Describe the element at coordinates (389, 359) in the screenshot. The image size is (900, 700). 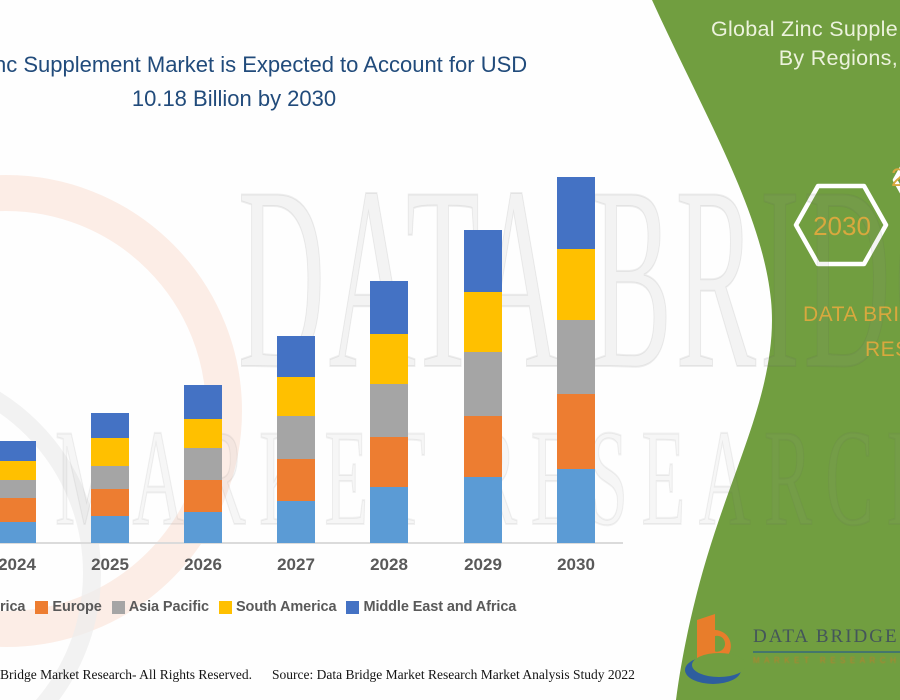
I see `bar-segment-2028-south-america` at that location.